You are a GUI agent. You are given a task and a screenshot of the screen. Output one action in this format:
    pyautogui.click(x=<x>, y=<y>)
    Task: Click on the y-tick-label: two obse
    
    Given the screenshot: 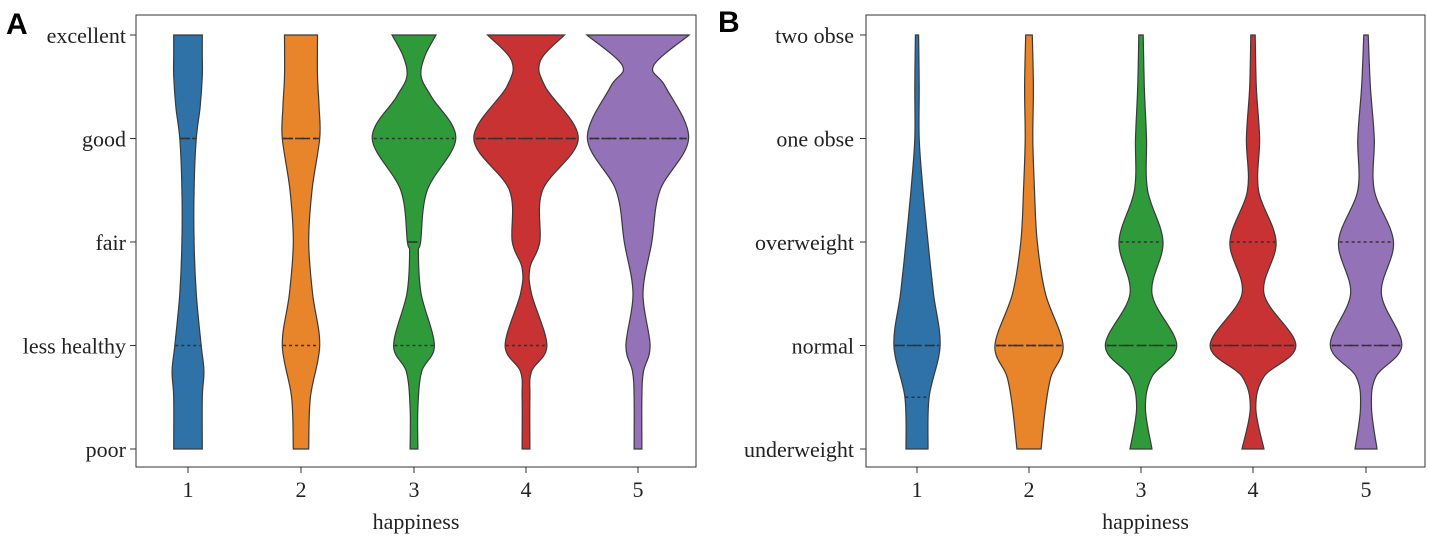 What is the action you would take?
    pyautogui.click(x=814, y=35)
    